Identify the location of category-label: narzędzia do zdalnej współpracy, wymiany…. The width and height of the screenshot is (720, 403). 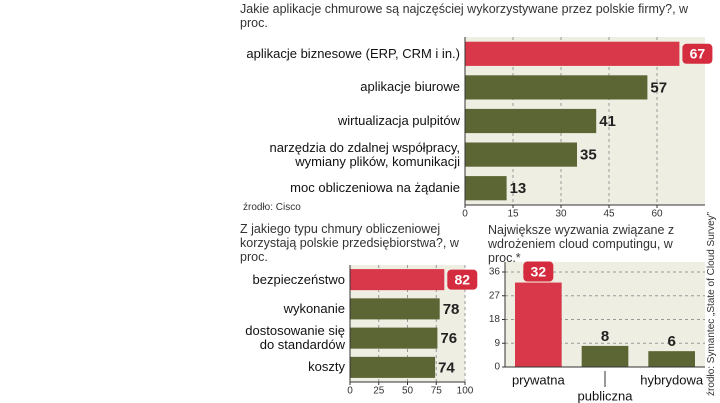
(364, 154).